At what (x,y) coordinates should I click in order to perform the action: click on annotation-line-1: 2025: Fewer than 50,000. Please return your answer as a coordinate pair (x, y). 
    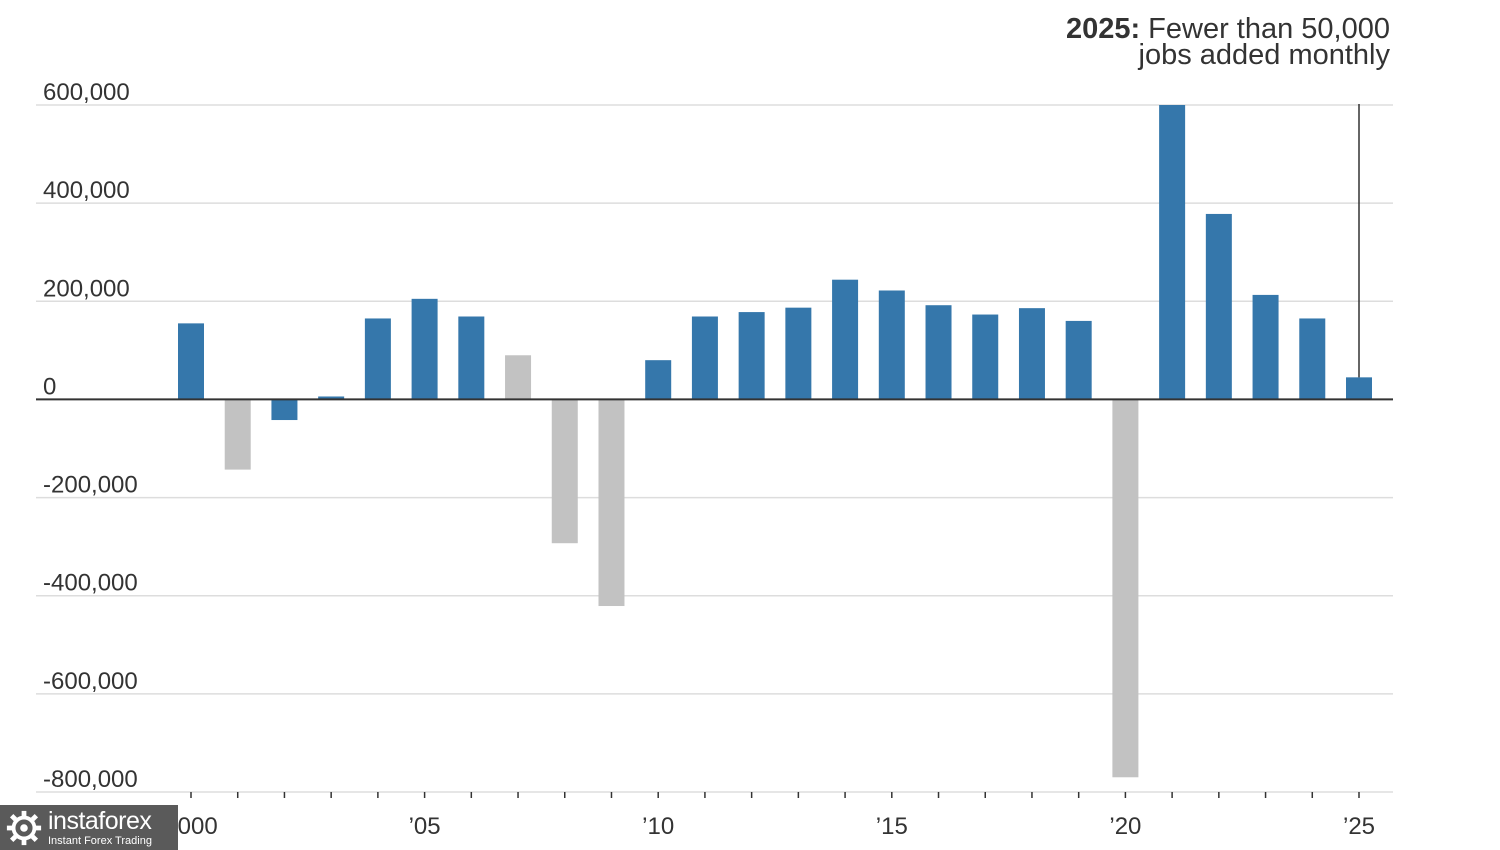
    Looking at the image, I should click on (1227, 29).